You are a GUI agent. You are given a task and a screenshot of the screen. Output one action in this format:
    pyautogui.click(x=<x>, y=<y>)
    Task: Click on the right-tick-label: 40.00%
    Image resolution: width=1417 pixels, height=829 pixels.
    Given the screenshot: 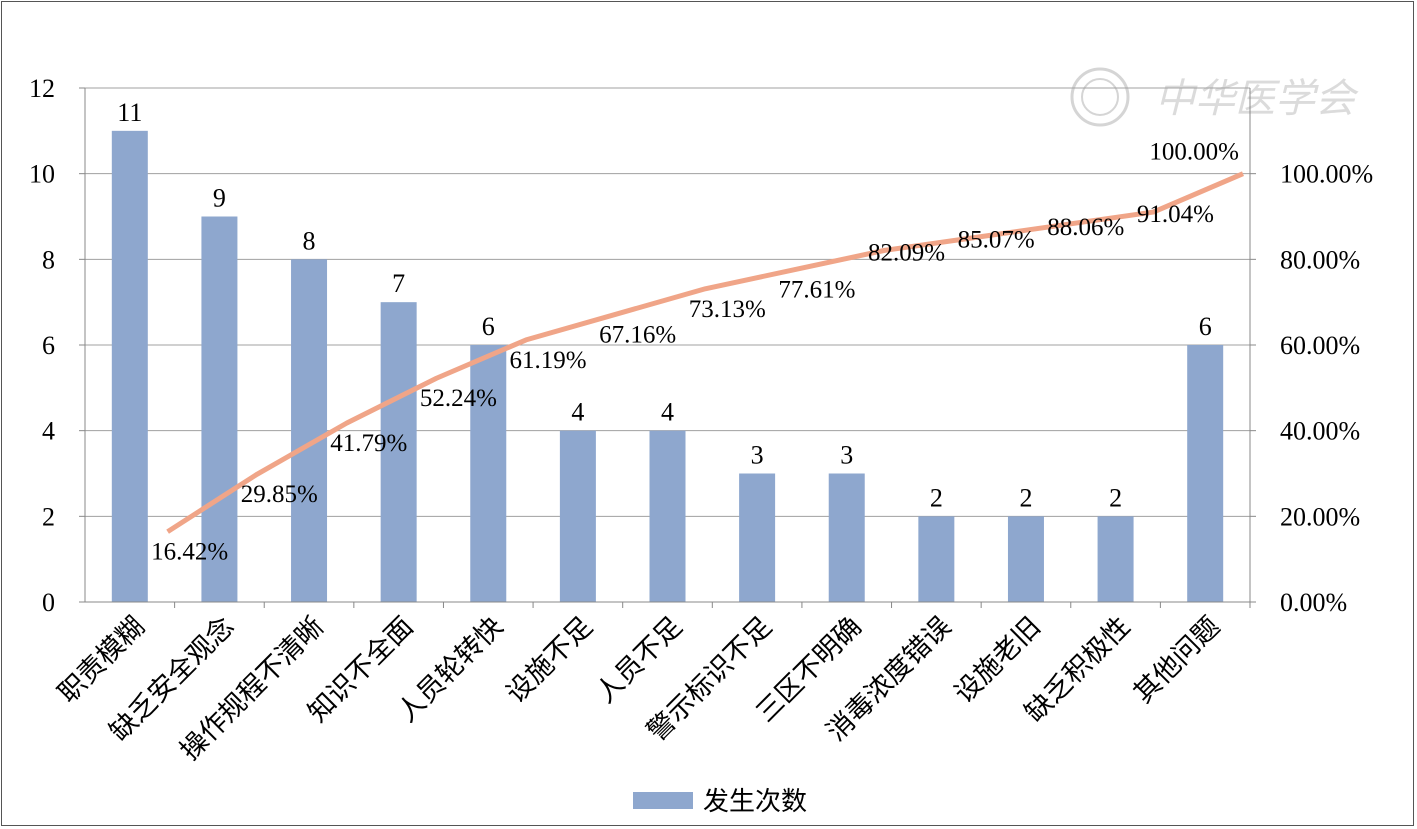 What is the action you would take?
    pyautogui.click(x=1320, y=431)
    